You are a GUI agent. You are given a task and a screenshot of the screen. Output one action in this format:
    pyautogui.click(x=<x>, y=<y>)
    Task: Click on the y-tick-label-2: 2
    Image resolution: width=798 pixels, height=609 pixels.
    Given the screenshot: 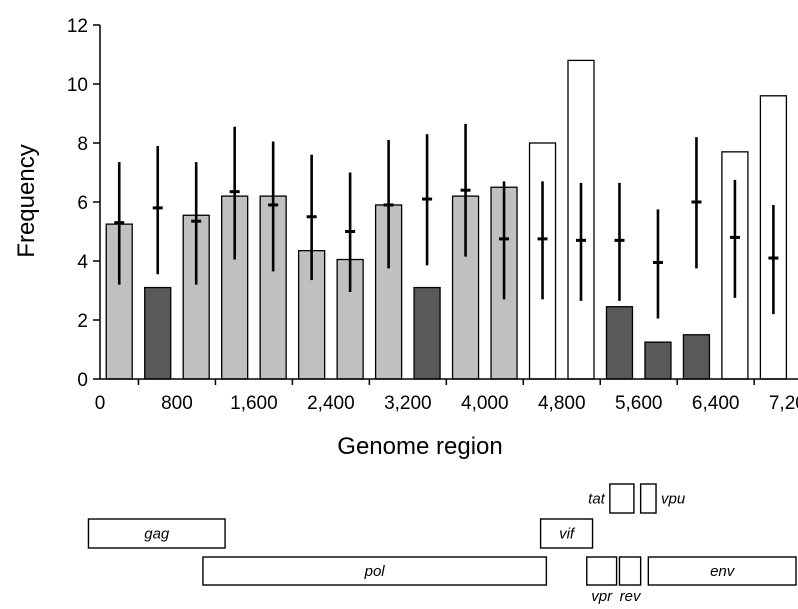 What is the action you would take?
    pyautogui.click(x=82, y=321)
    